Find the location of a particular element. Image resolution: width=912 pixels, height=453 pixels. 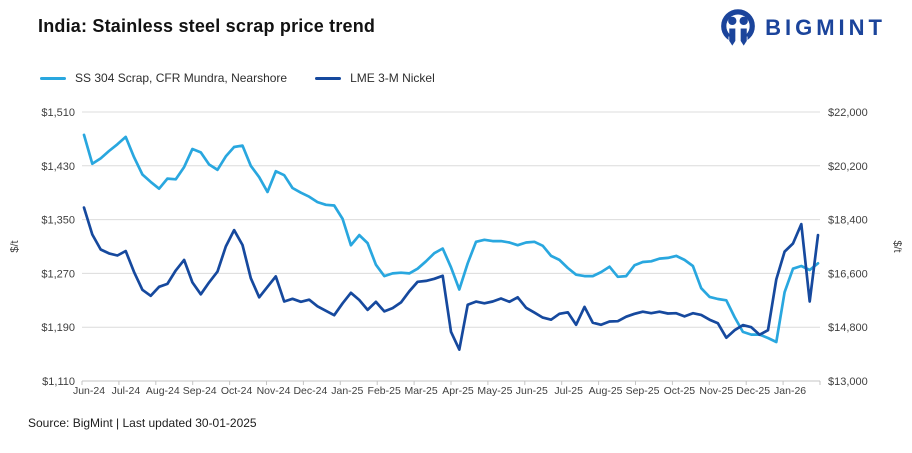

x-tick-label: Oct-24 is located at coordinates (237, 391).